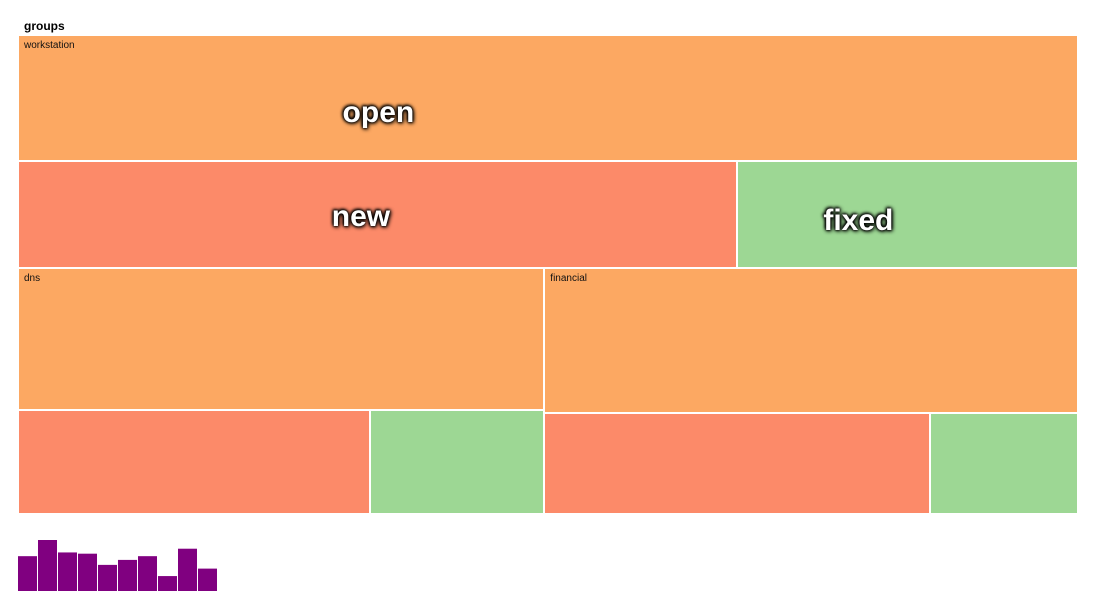 The width and height of the screenshot is (1095, 591). What do you see at coordinates (907, 214) in the screenshot?
I see `cell-workstation-fixed` at bounding box center [907, 214].